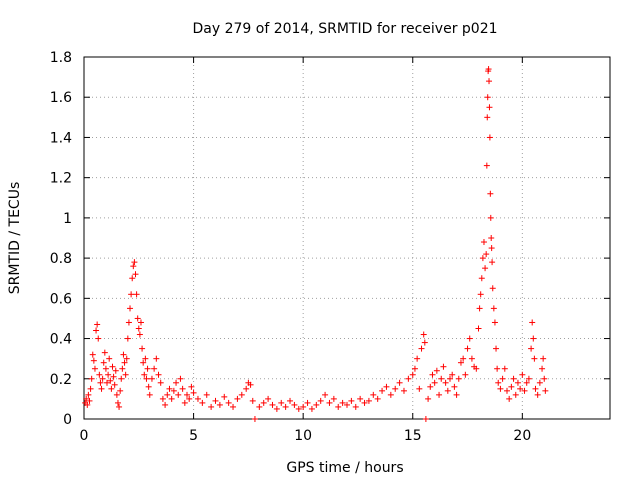 The image size is (640, 480). I want to click on x-tick-labels: 0 5 10 15 20, so click(306, 436).